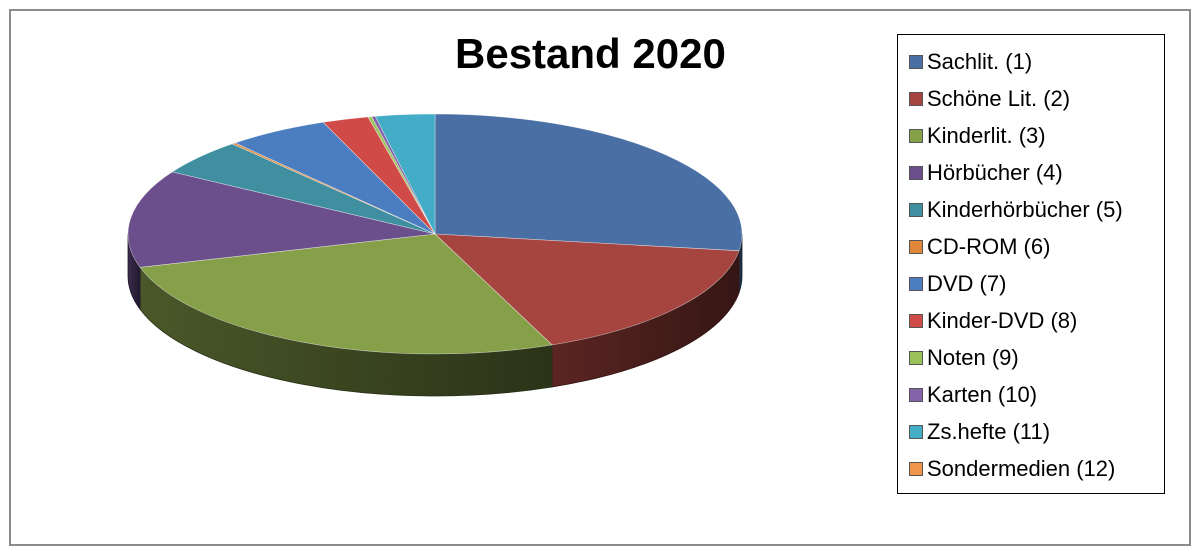 The height and width of the screenshot is (557, 1202). I want to click on legend-item: Hörbücher (4), so click(1031, 172).